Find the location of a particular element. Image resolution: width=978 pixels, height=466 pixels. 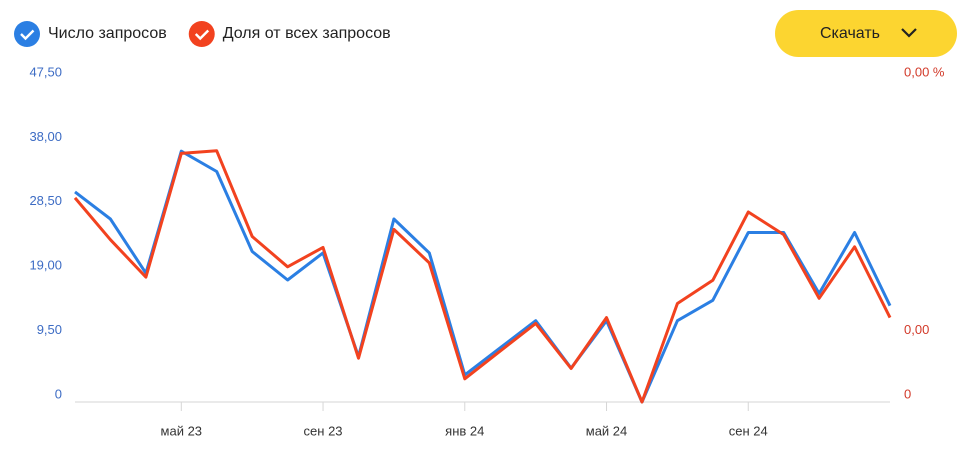

y-tick-label: 47,50 is located at coordinates (45, 71).